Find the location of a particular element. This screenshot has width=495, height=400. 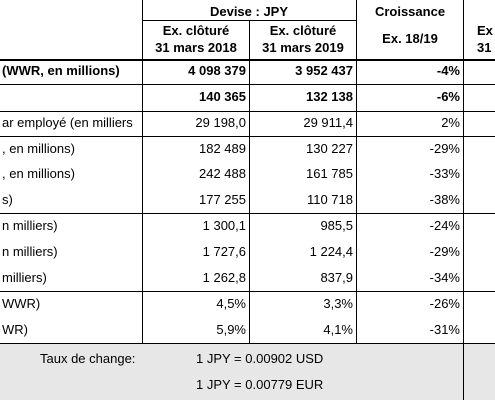

row-value-2019: 132 138 is located at coordinates (329, 96).